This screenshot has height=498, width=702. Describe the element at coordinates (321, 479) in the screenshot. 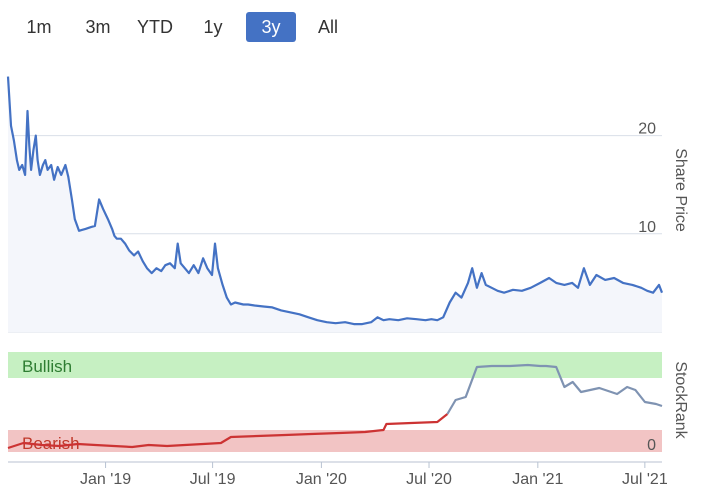

I see `x-tick-label: Jan '20` at that location.